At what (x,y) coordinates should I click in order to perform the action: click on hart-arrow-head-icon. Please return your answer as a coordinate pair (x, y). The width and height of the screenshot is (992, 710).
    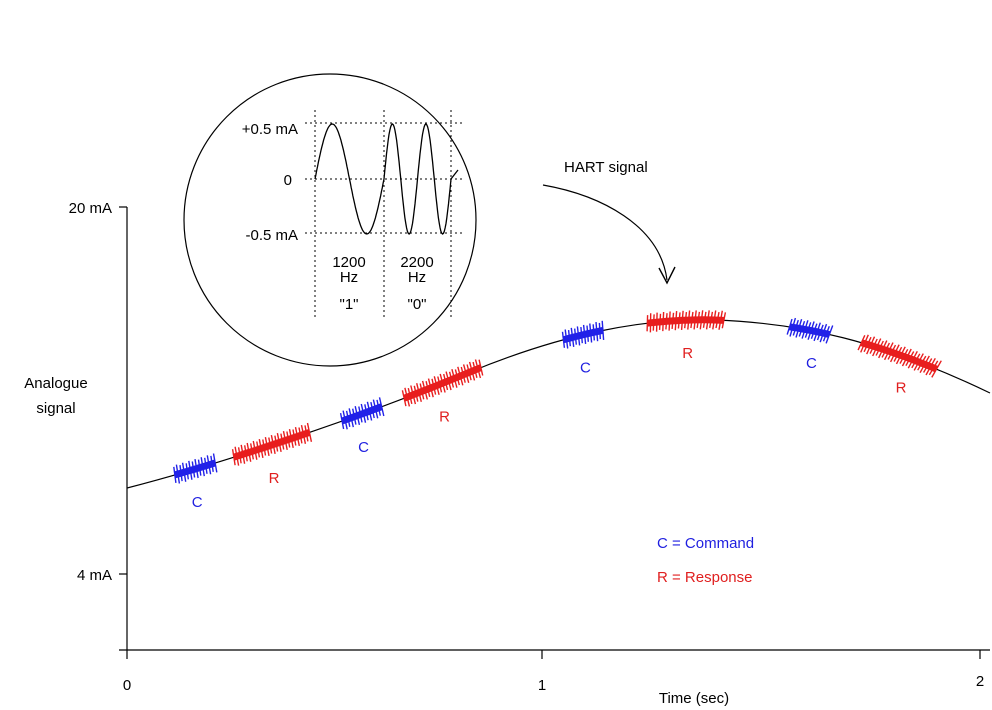
    Looking at the image, I should click on (667, 275).